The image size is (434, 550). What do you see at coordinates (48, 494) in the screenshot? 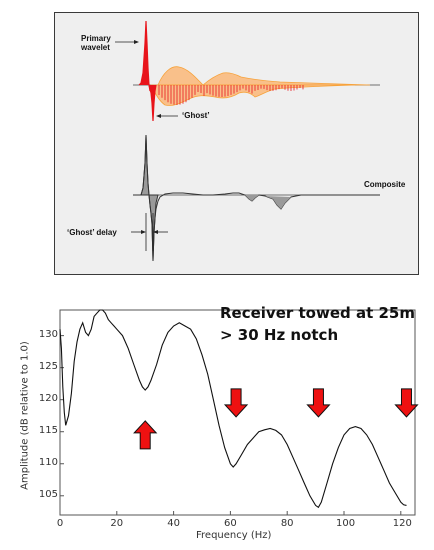
I see `y-tick-label: 105` at bounding box center [48, 494].